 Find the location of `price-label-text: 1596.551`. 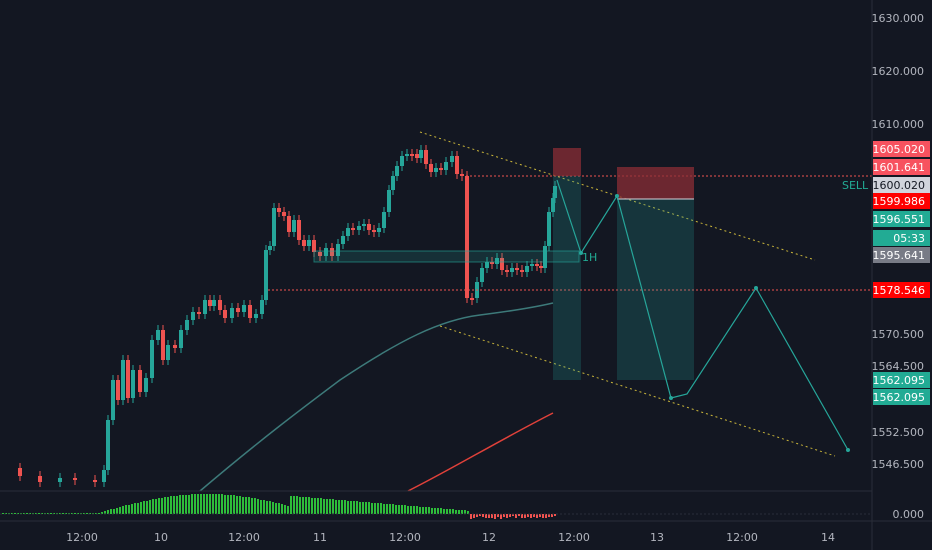

price-label-text: 1596.551 is located at coordinates (899, 219).